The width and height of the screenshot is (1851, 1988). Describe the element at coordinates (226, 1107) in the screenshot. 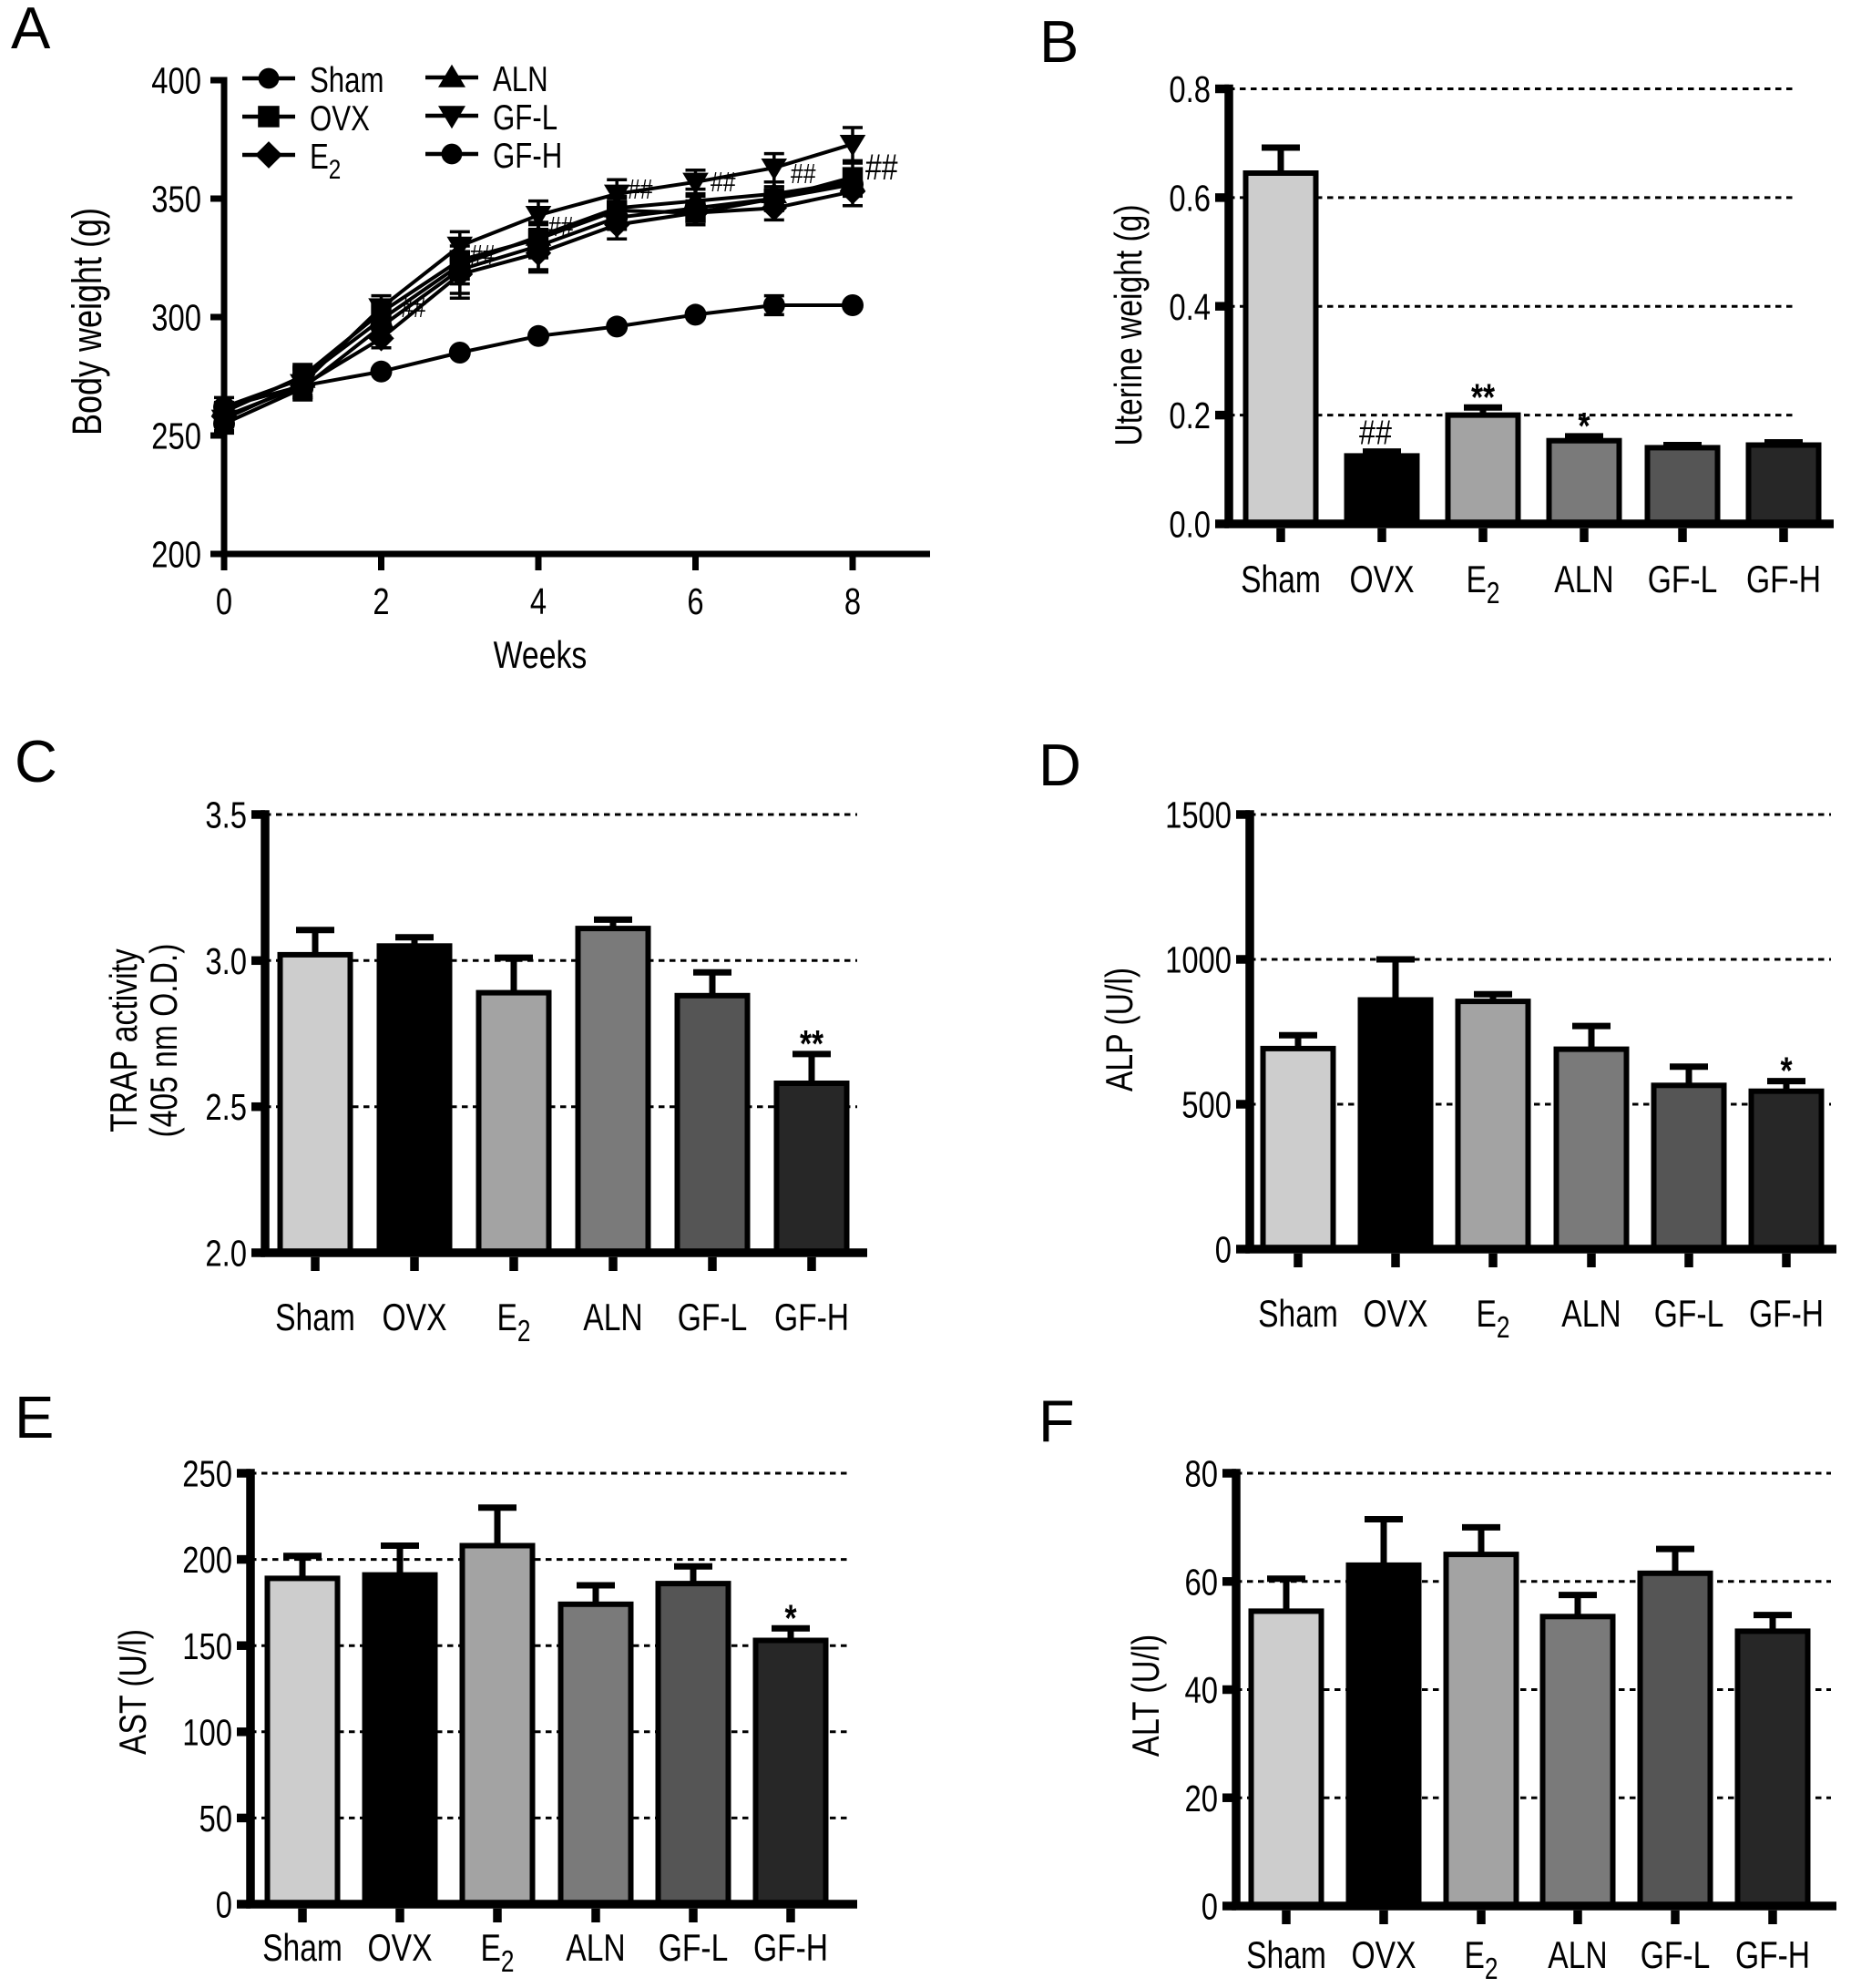

I see `svg-text: 2.5` at that location.